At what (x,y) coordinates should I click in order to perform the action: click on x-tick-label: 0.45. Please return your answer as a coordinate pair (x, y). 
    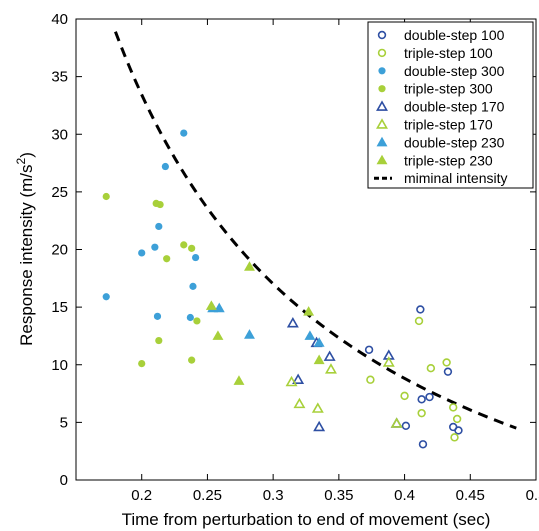
    Looking at the image, I should click on (470, 495).